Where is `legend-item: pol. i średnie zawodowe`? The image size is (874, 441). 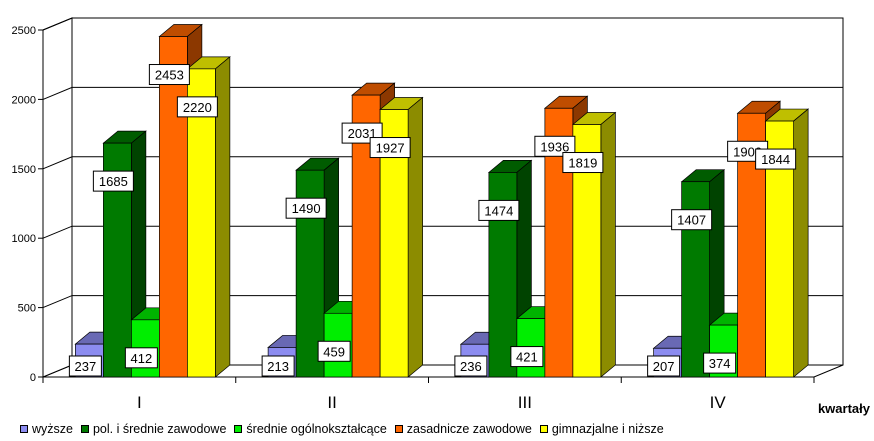 legend-item: pol. i średnie zawodowe is located at coordinates (153, 429).